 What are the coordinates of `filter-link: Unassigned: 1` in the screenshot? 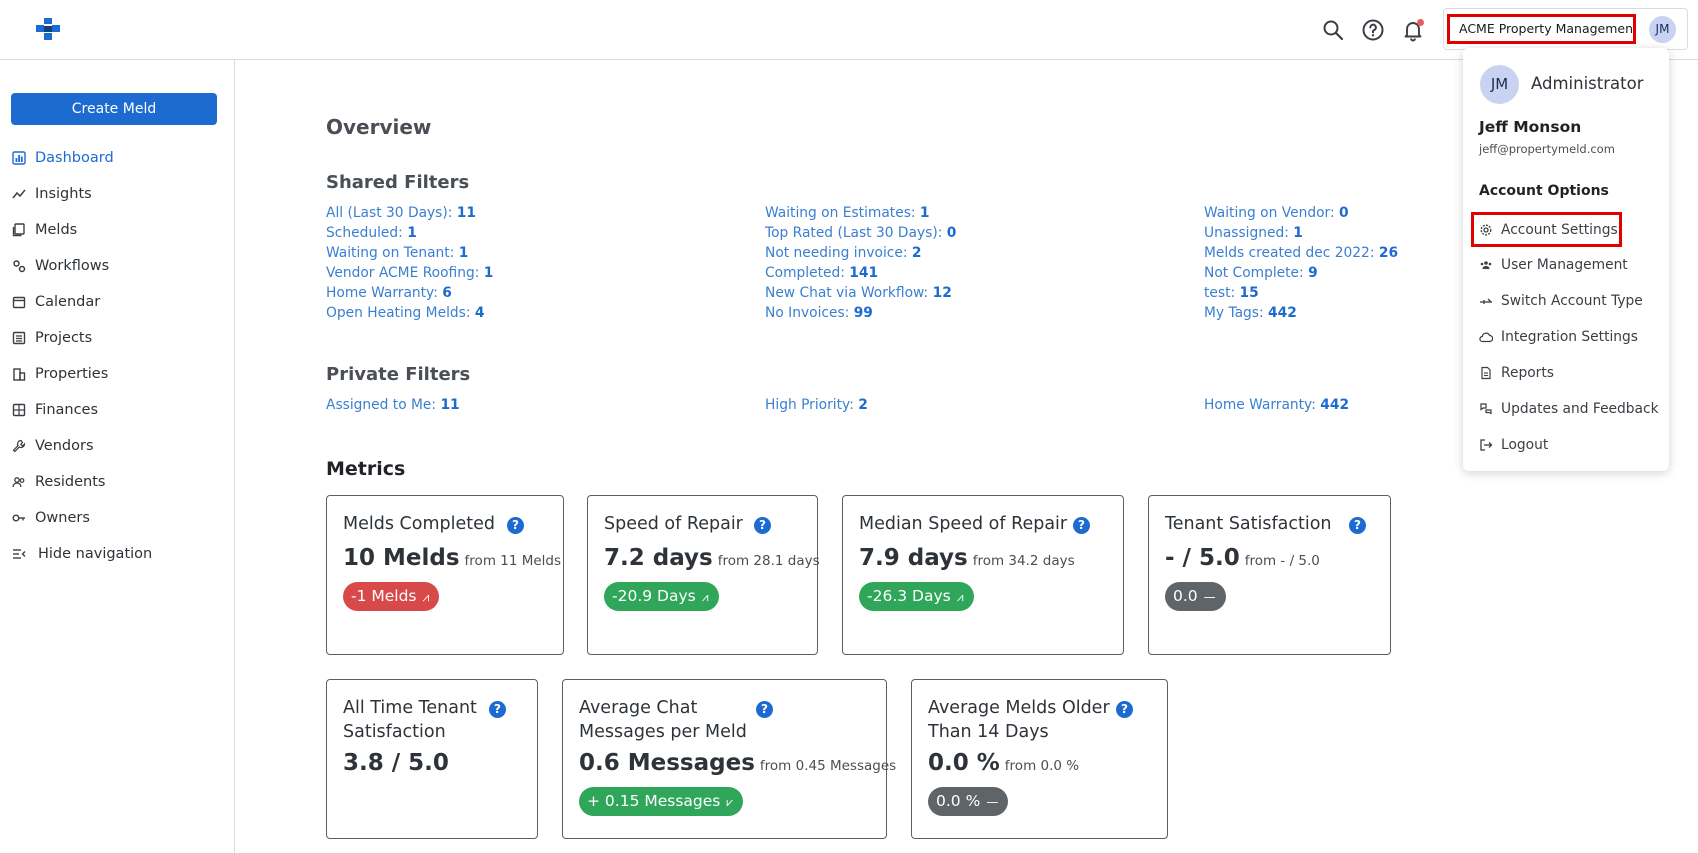 It's located at (1253, 233).